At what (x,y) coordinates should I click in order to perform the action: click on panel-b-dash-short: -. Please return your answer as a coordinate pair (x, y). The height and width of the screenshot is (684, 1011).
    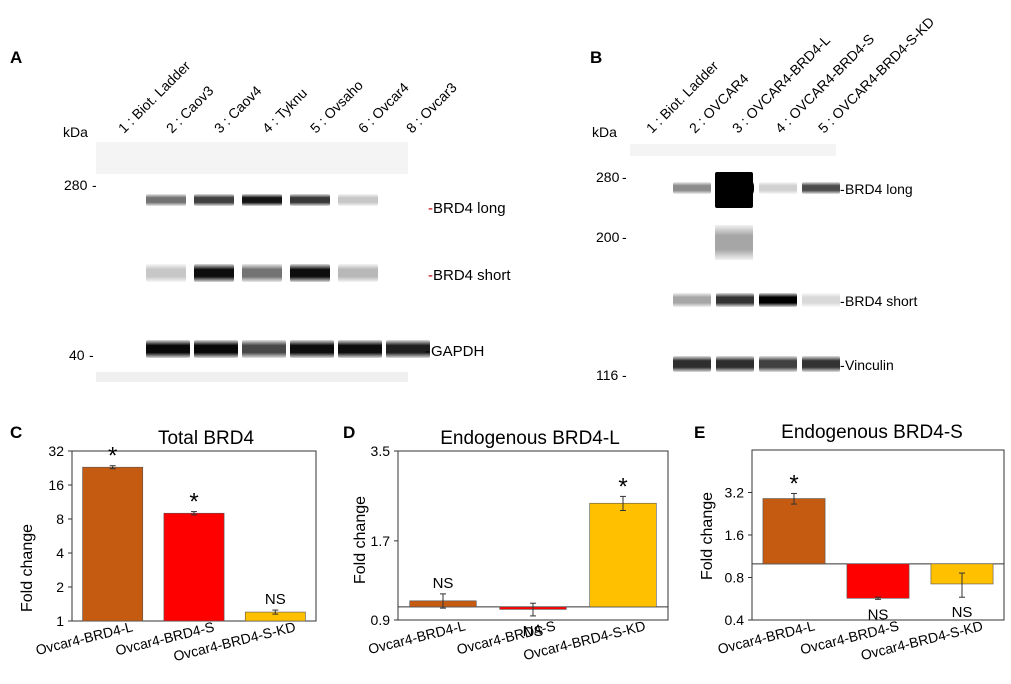
    Looking at the image, I should click on (842, 301).